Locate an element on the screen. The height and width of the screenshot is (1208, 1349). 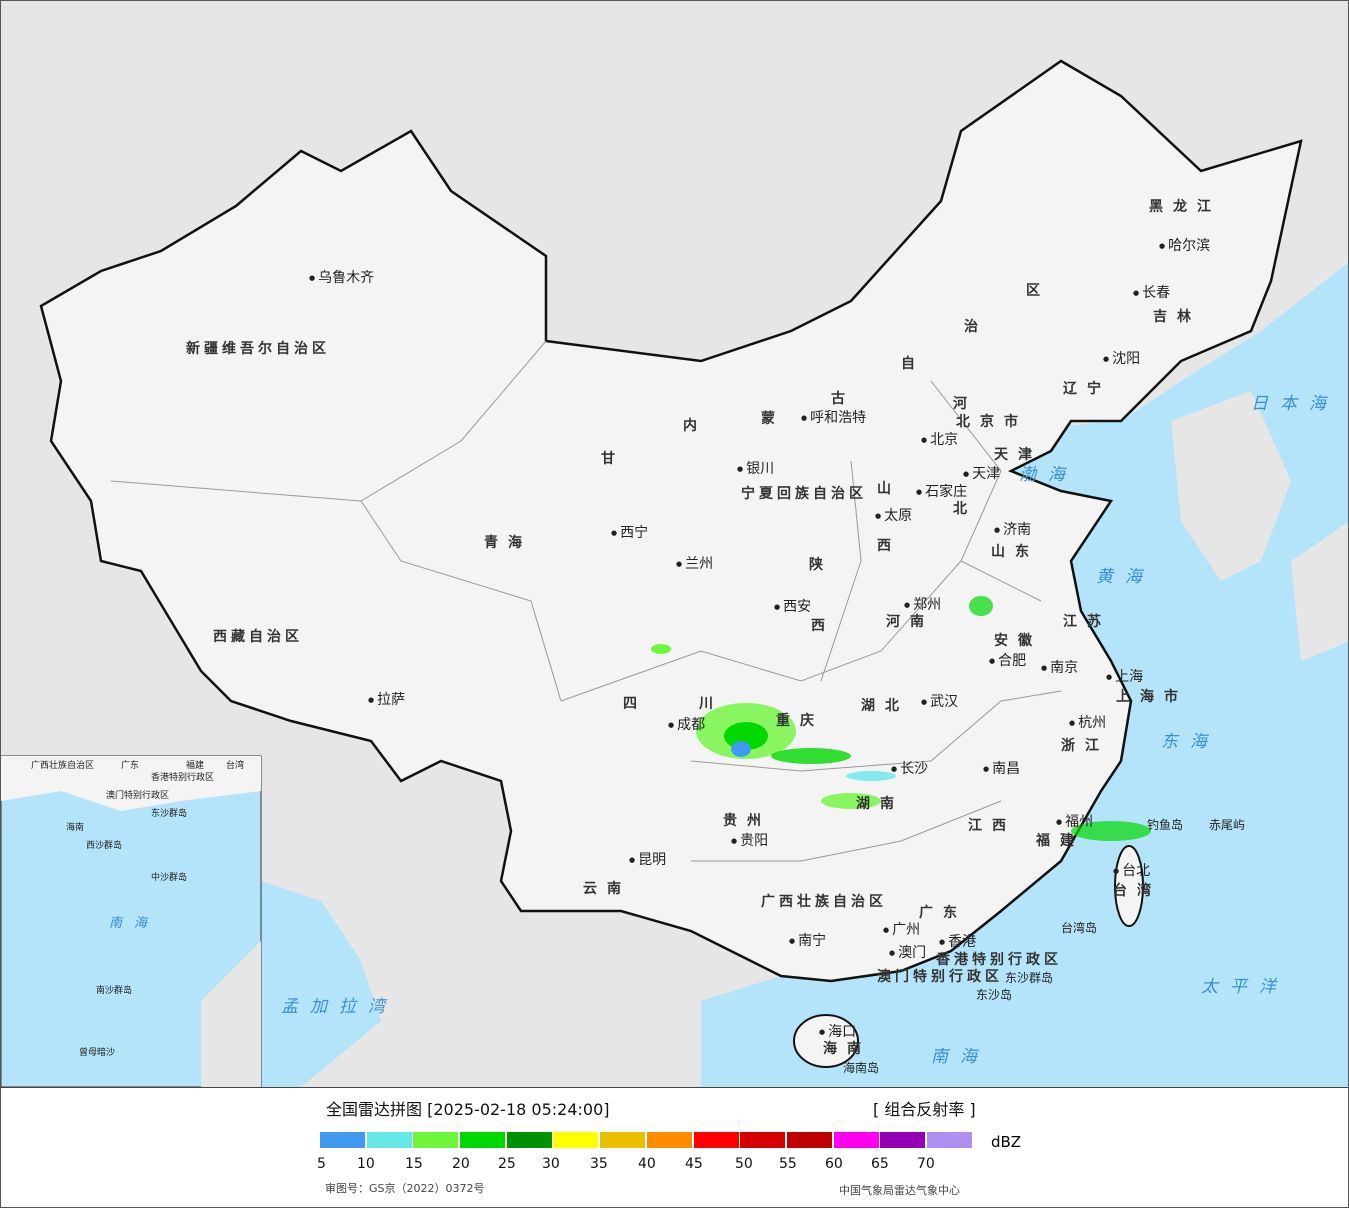
city-label: 石家庄 is located at coordinates (941, 492).